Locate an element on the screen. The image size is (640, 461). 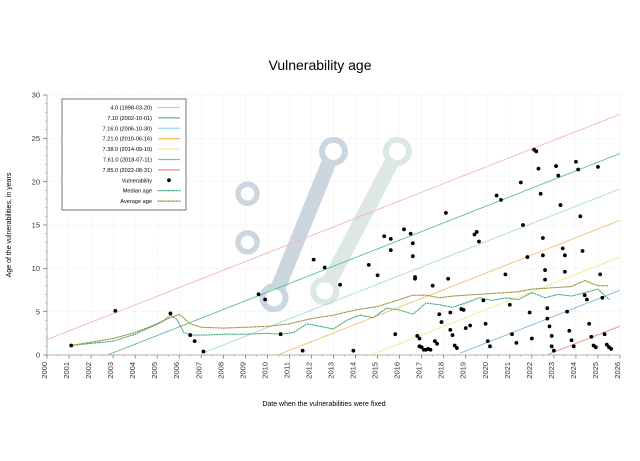
x-tick-label: 2001 is located at coordinates (66, 370).